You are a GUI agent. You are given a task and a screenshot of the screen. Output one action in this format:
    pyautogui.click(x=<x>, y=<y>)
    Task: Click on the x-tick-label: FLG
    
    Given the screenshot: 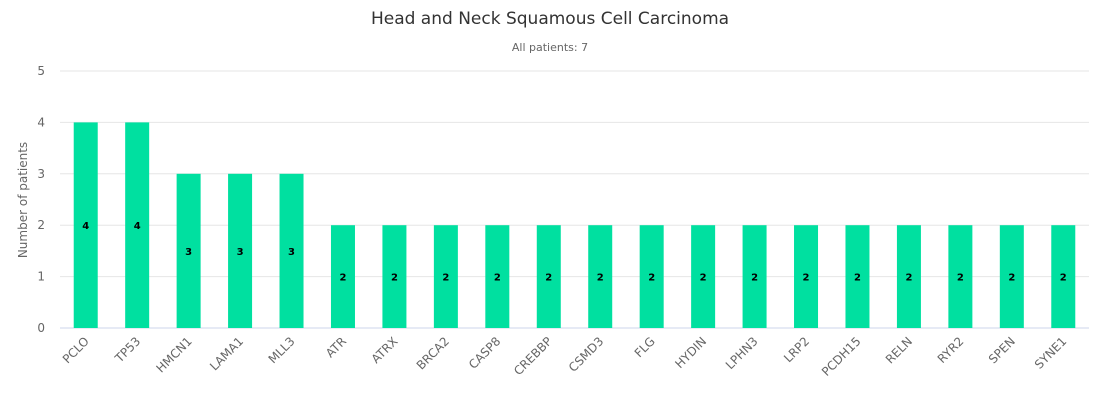 What is the action you would take?
    pyautogui.click(x=645, y=347)
    